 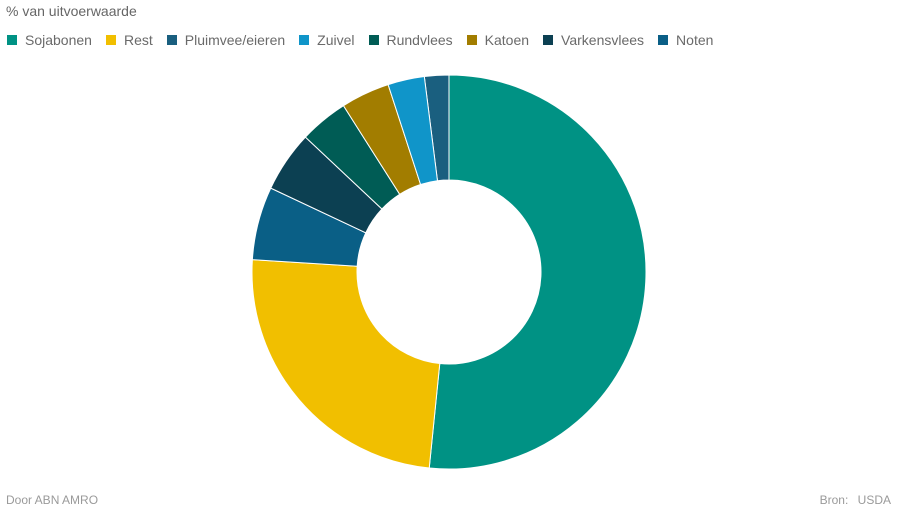 What do you see at coordinates (834, 500) in the screenshot?
I see `source-label: Bron:` at bounding box center [834, 500].